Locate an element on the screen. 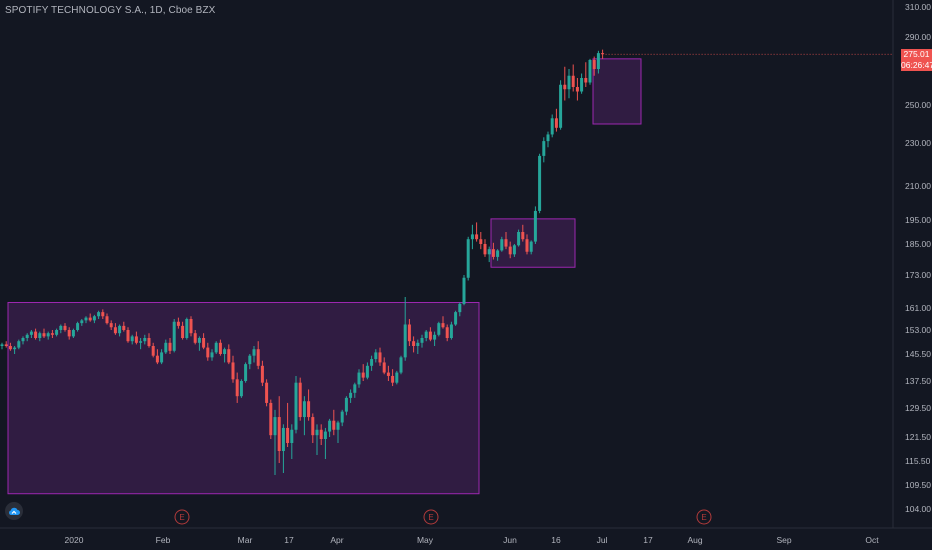 The image size is (932, 550). time-tick-label: Oct is located at coordinates (872, 540).